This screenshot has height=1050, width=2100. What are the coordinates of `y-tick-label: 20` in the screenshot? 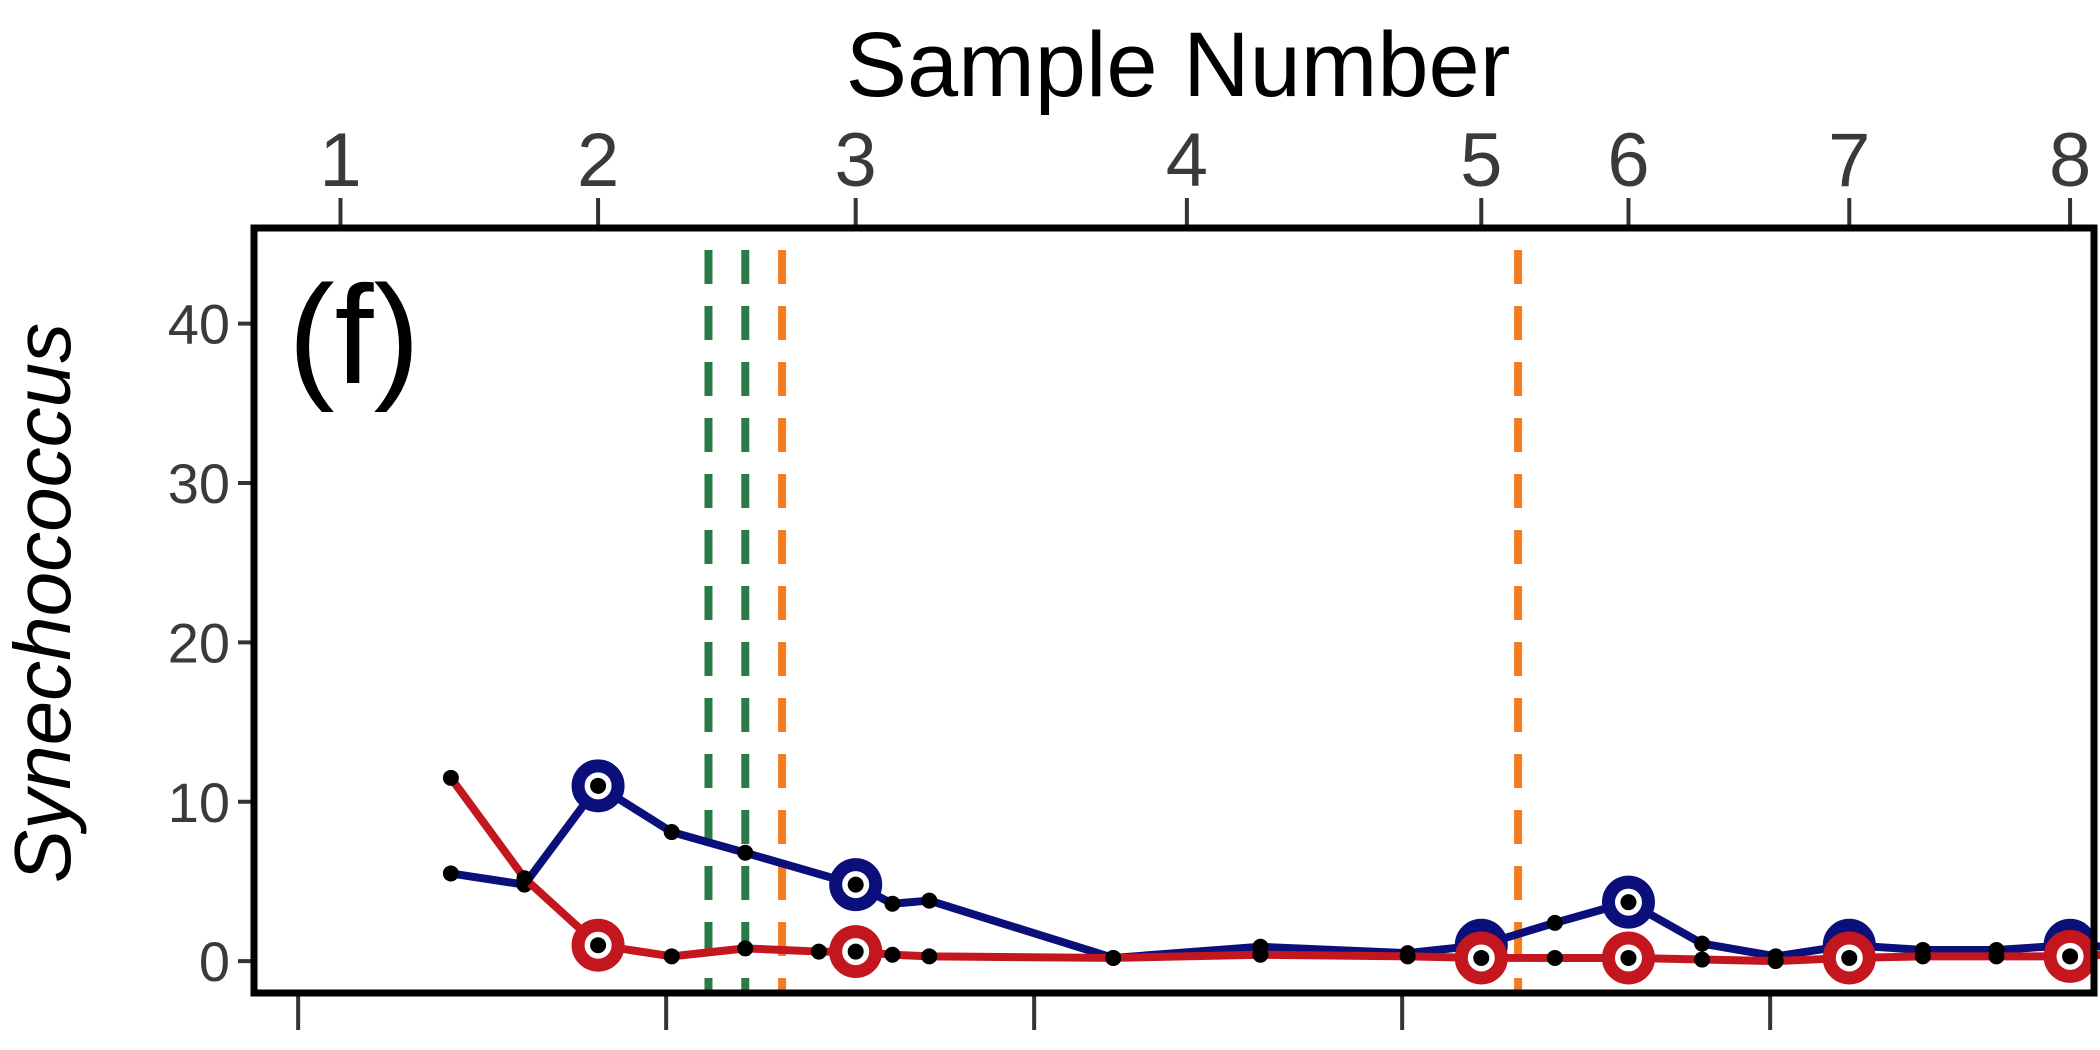 It's located at (199, 642).